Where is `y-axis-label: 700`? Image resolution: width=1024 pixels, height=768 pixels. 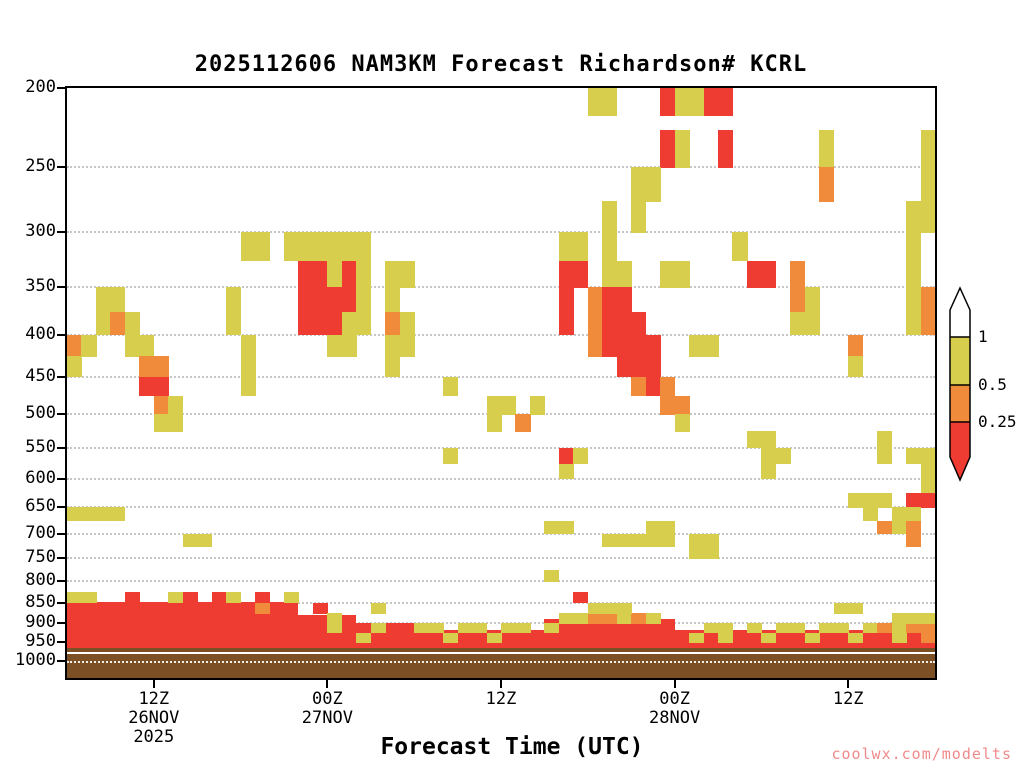
y-axis-label: 700 is located at coordinates (40, 532).